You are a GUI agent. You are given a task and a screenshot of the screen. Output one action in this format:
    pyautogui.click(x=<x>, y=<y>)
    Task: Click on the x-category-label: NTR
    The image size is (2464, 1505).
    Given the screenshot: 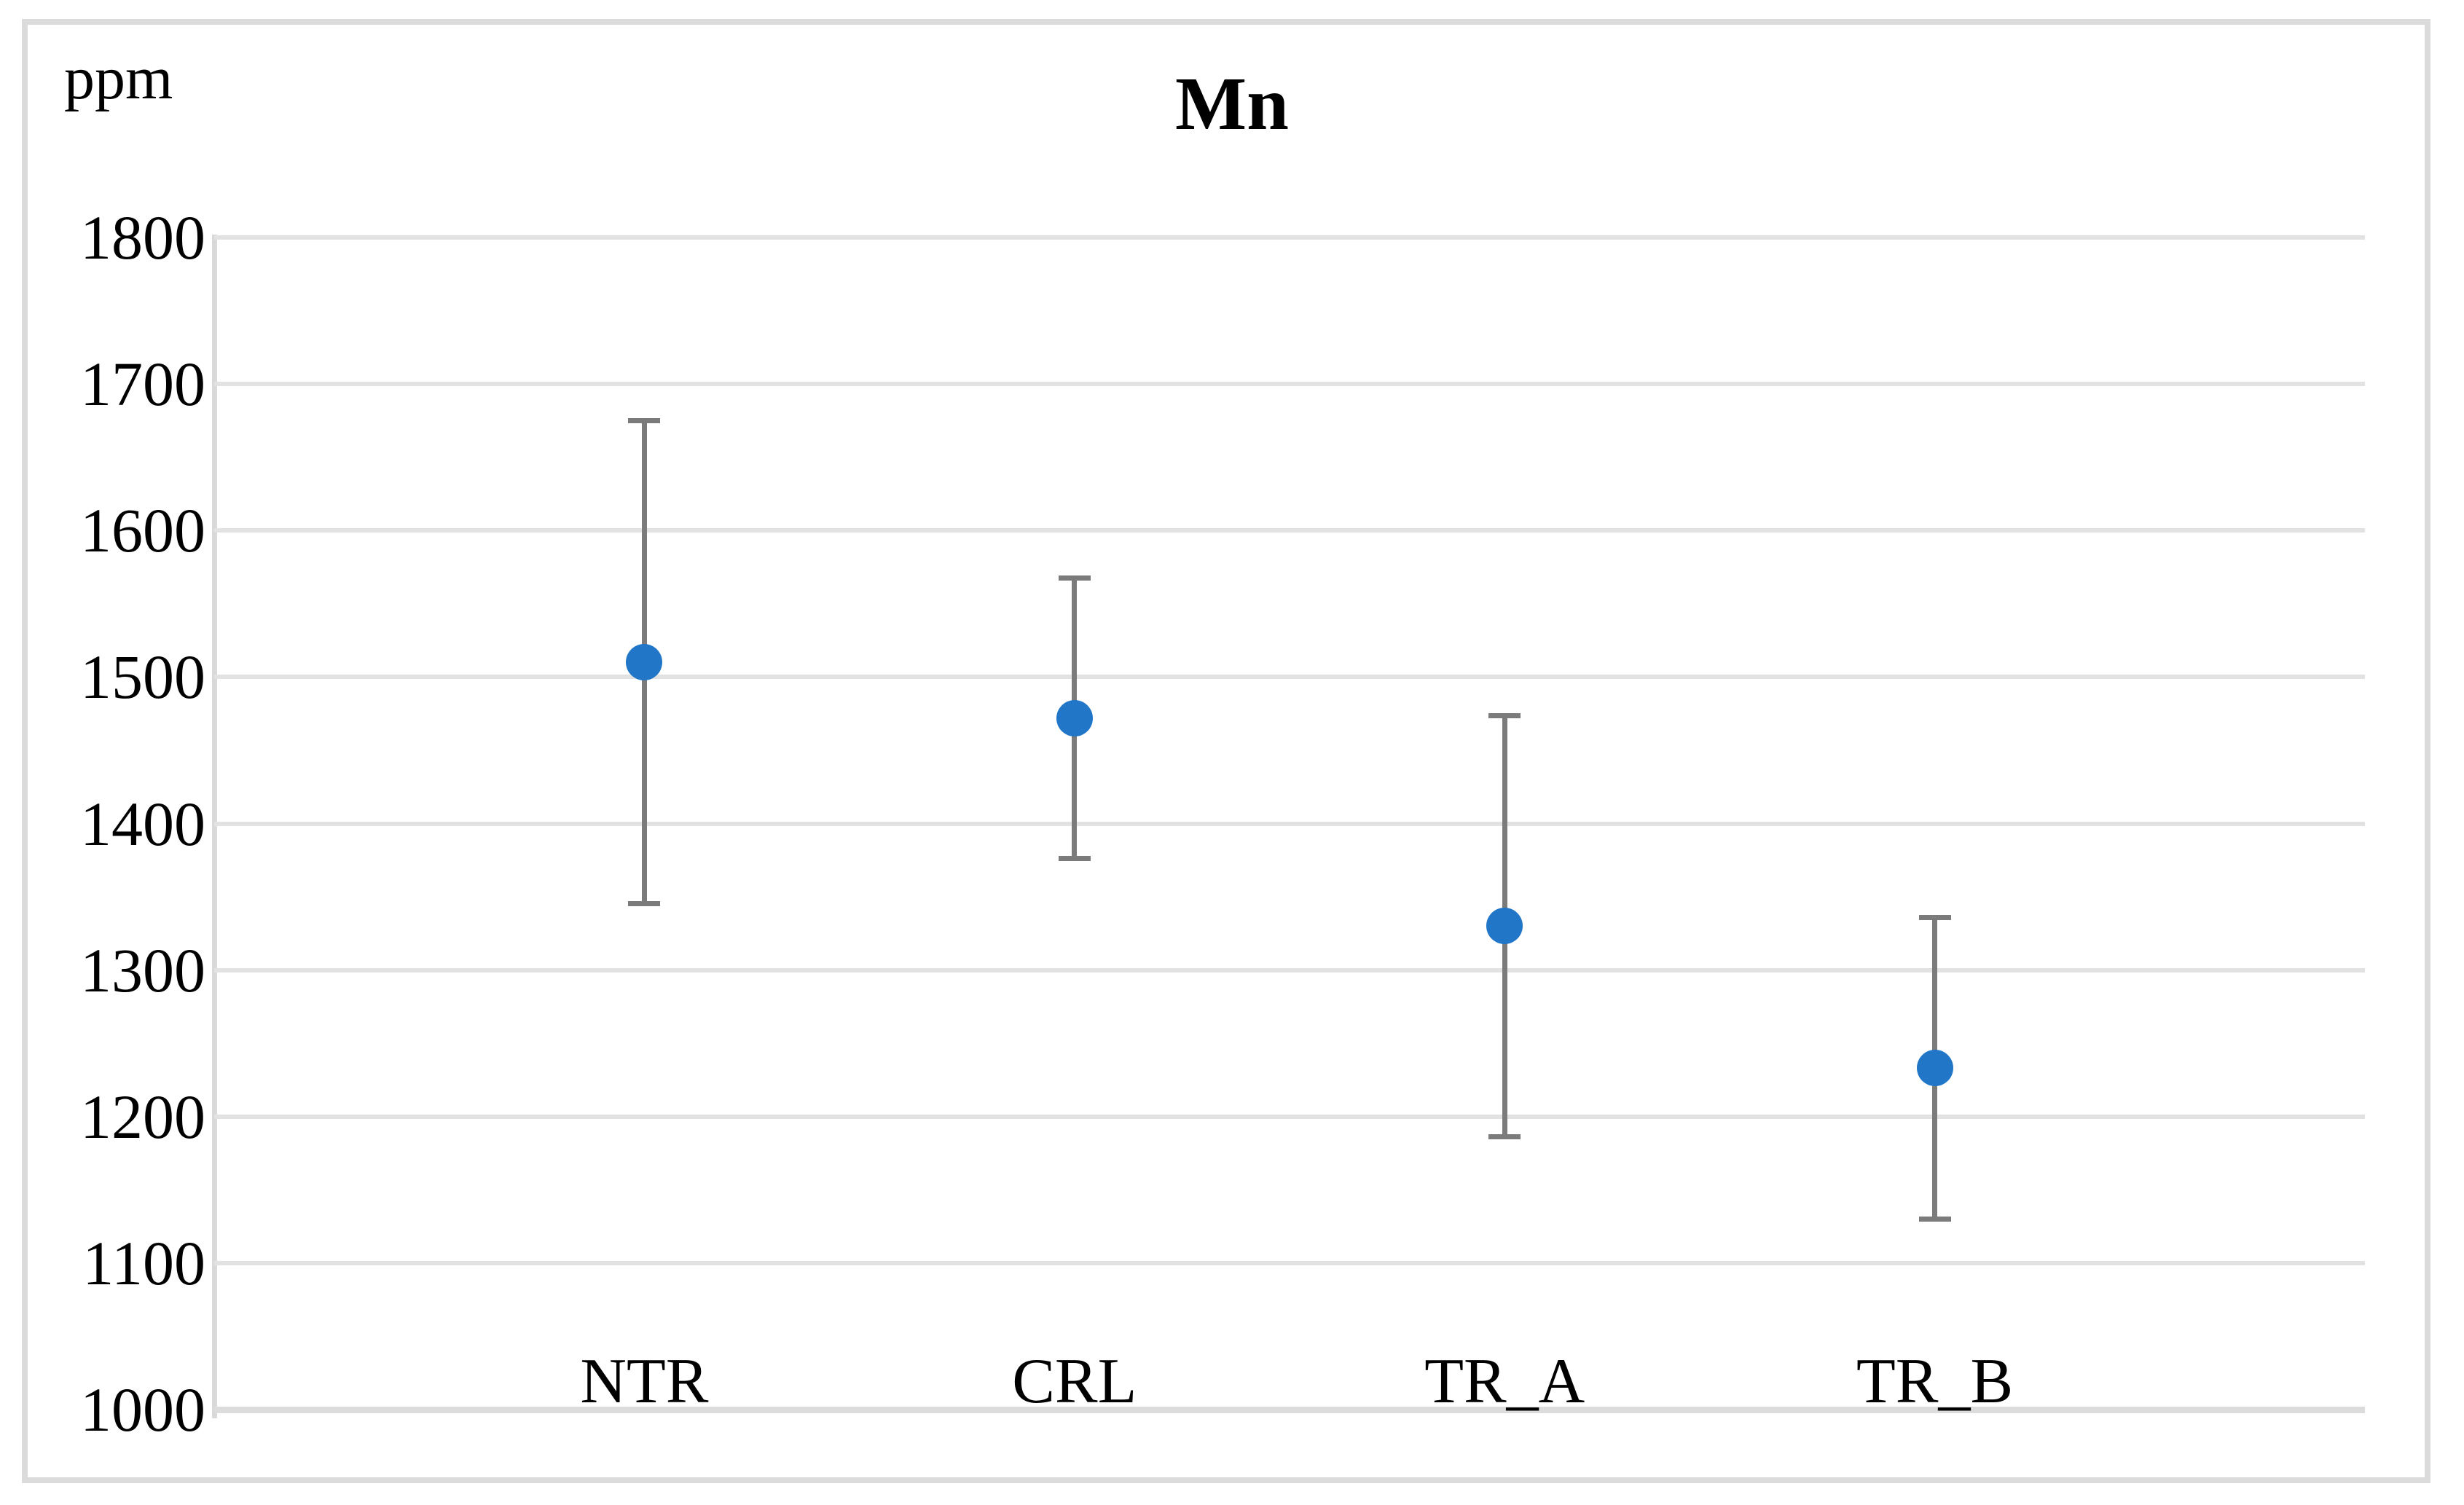 What is the action you would take?
    pyautogui.click(x=645, y=1381)
    